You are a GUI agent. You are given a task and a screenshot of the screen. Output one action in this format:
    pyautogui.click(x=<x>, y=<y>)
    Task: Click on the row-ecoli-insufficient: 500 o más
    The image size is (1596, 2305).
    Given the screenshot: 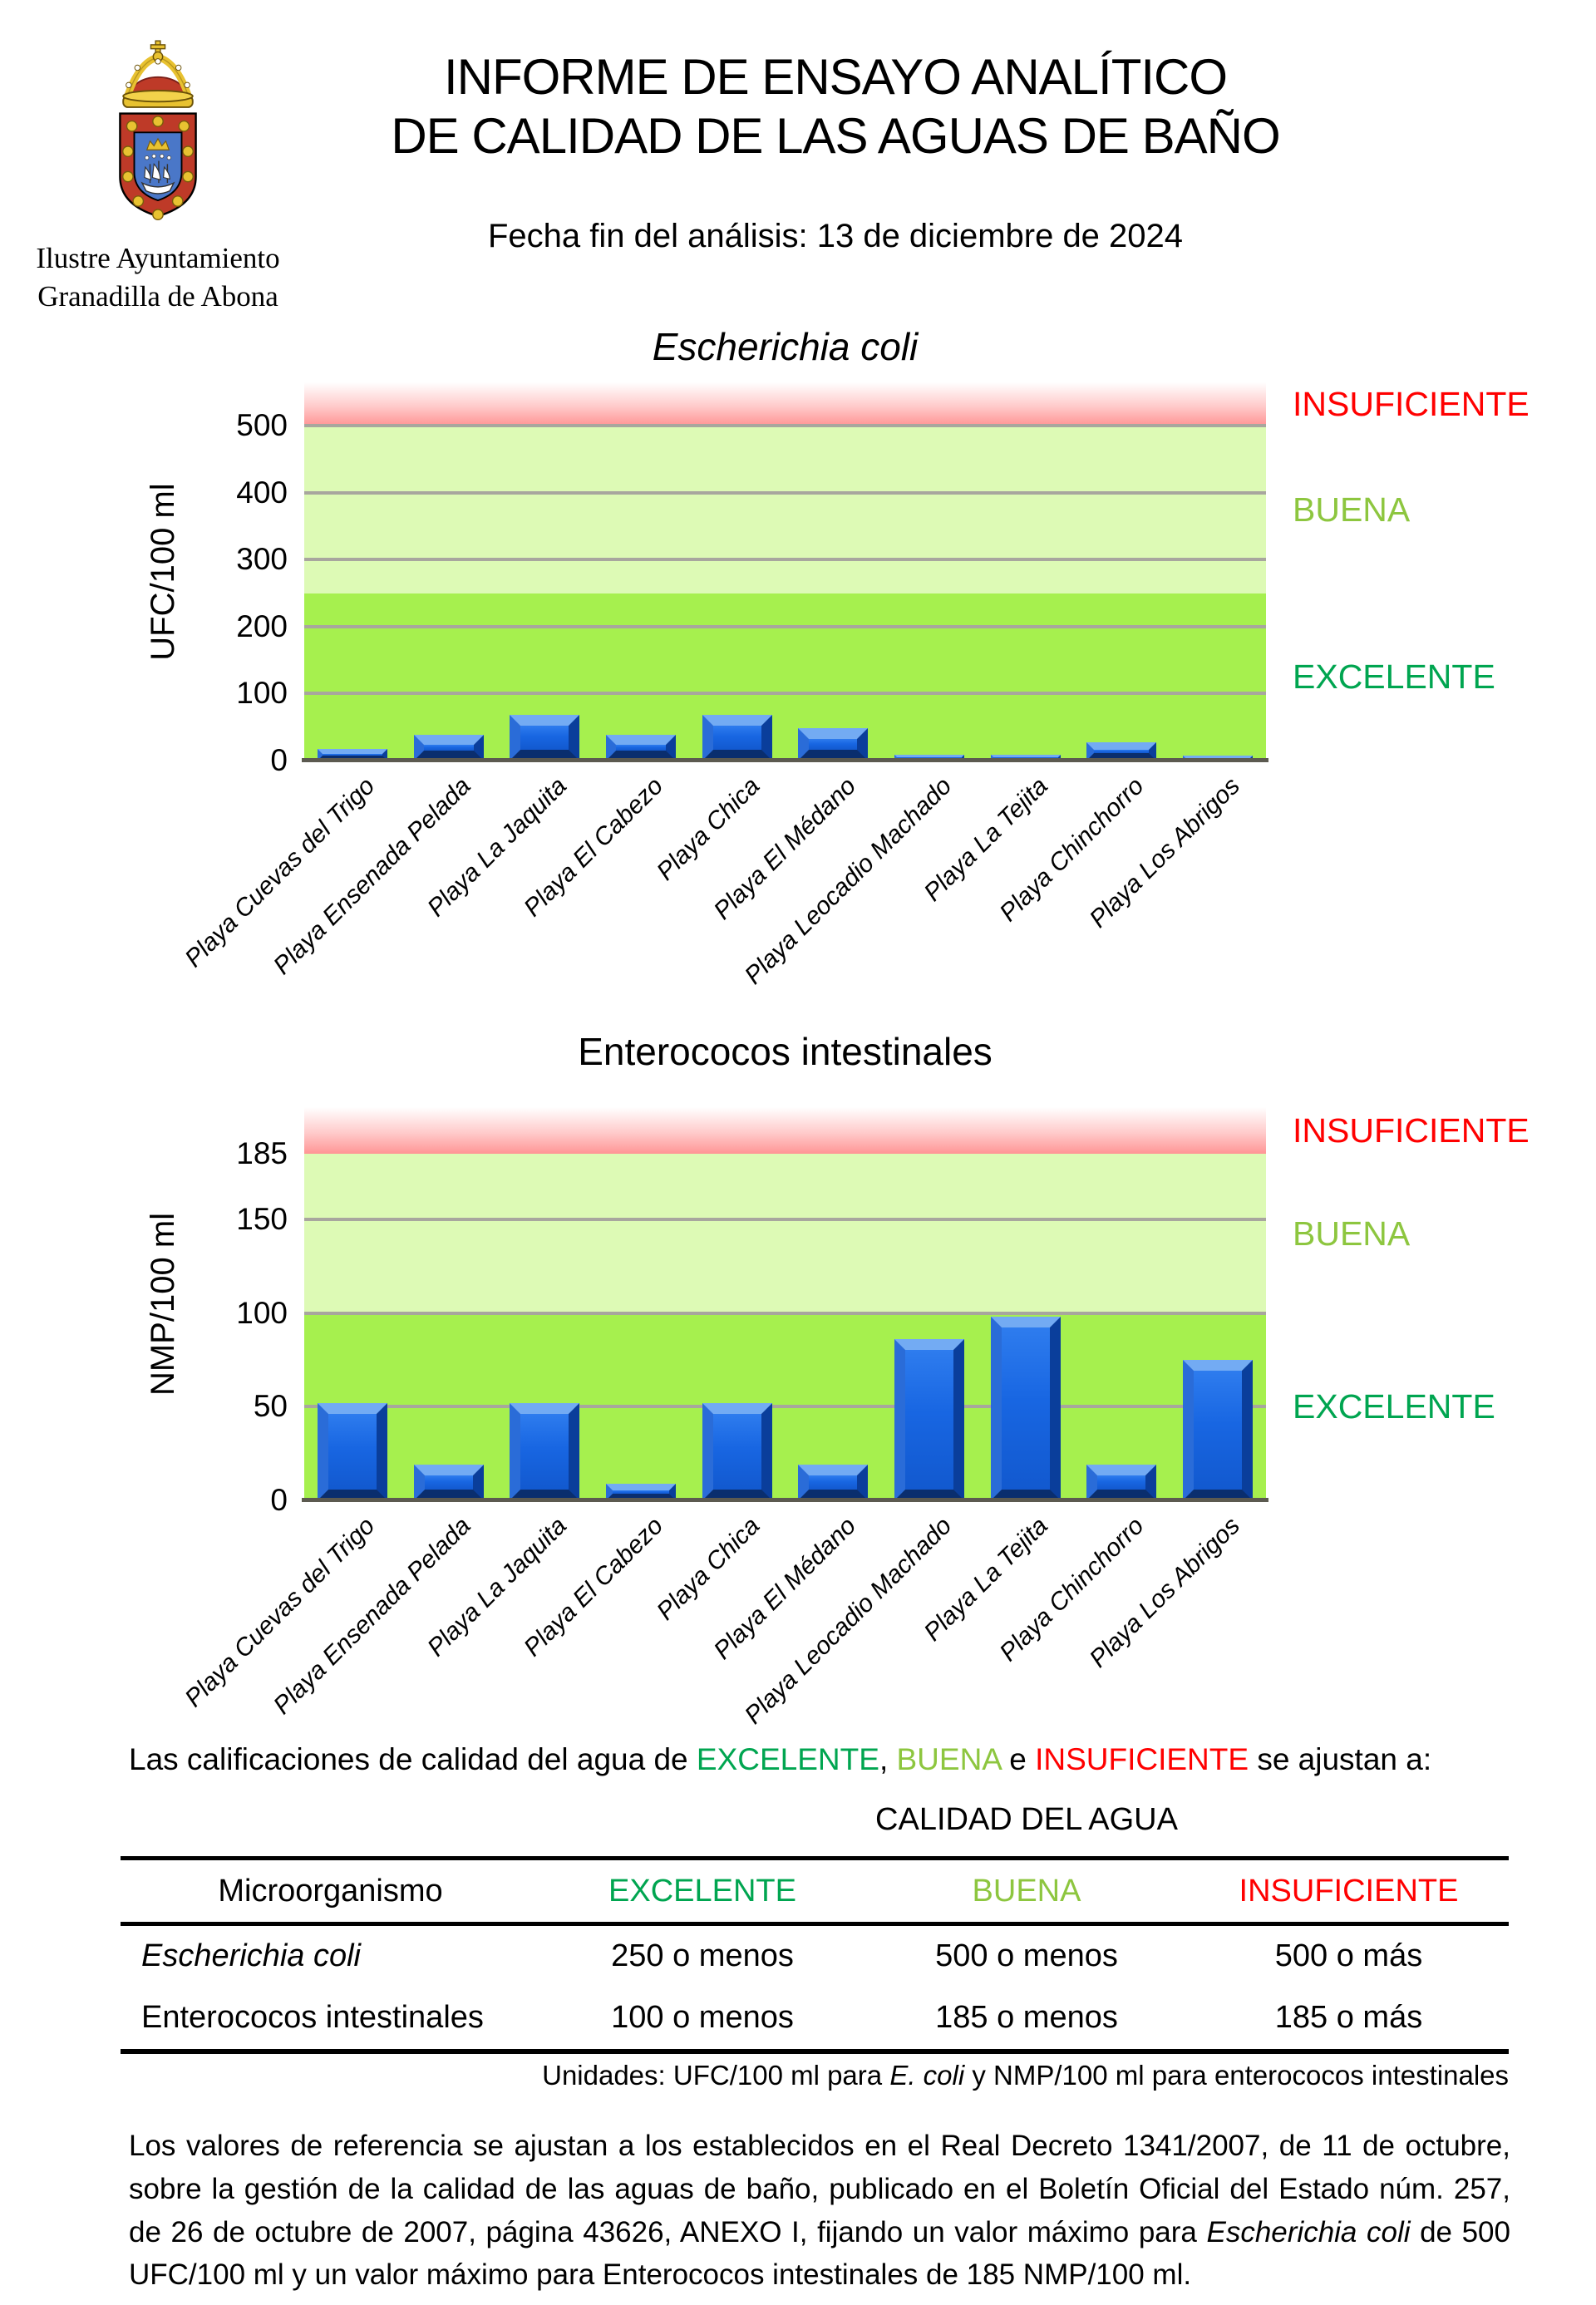 What is the action you would take?
    pyautogui.click(x=1348, y=1955)
    